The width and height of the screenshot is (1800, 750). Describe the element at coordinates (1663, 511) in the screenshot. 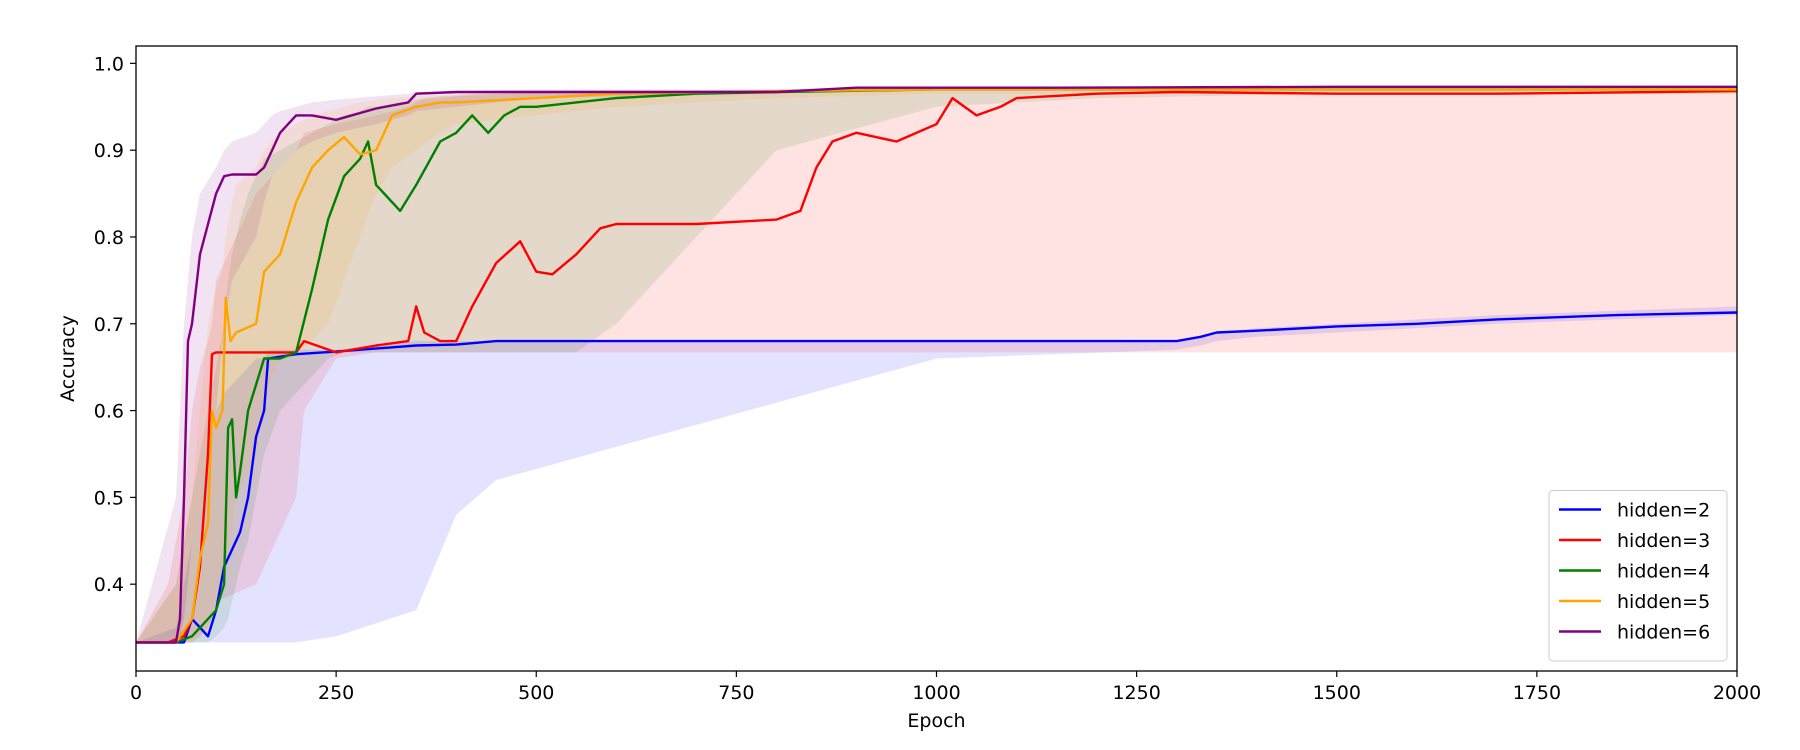

I see `legend-label: hidden=2` at that location.